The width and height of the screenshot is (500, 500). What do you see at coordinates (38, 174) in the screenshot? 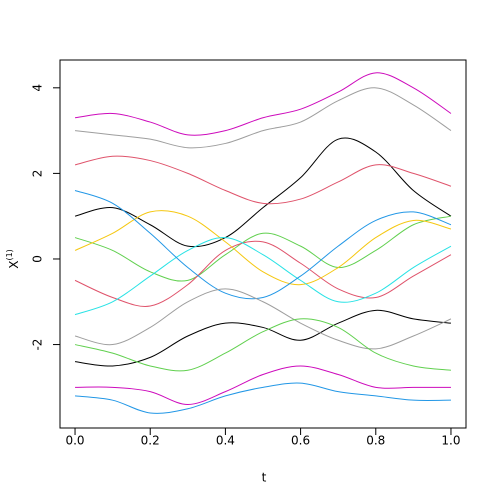
I see `y-tick-label: 2` at bounding box center [38, 174].